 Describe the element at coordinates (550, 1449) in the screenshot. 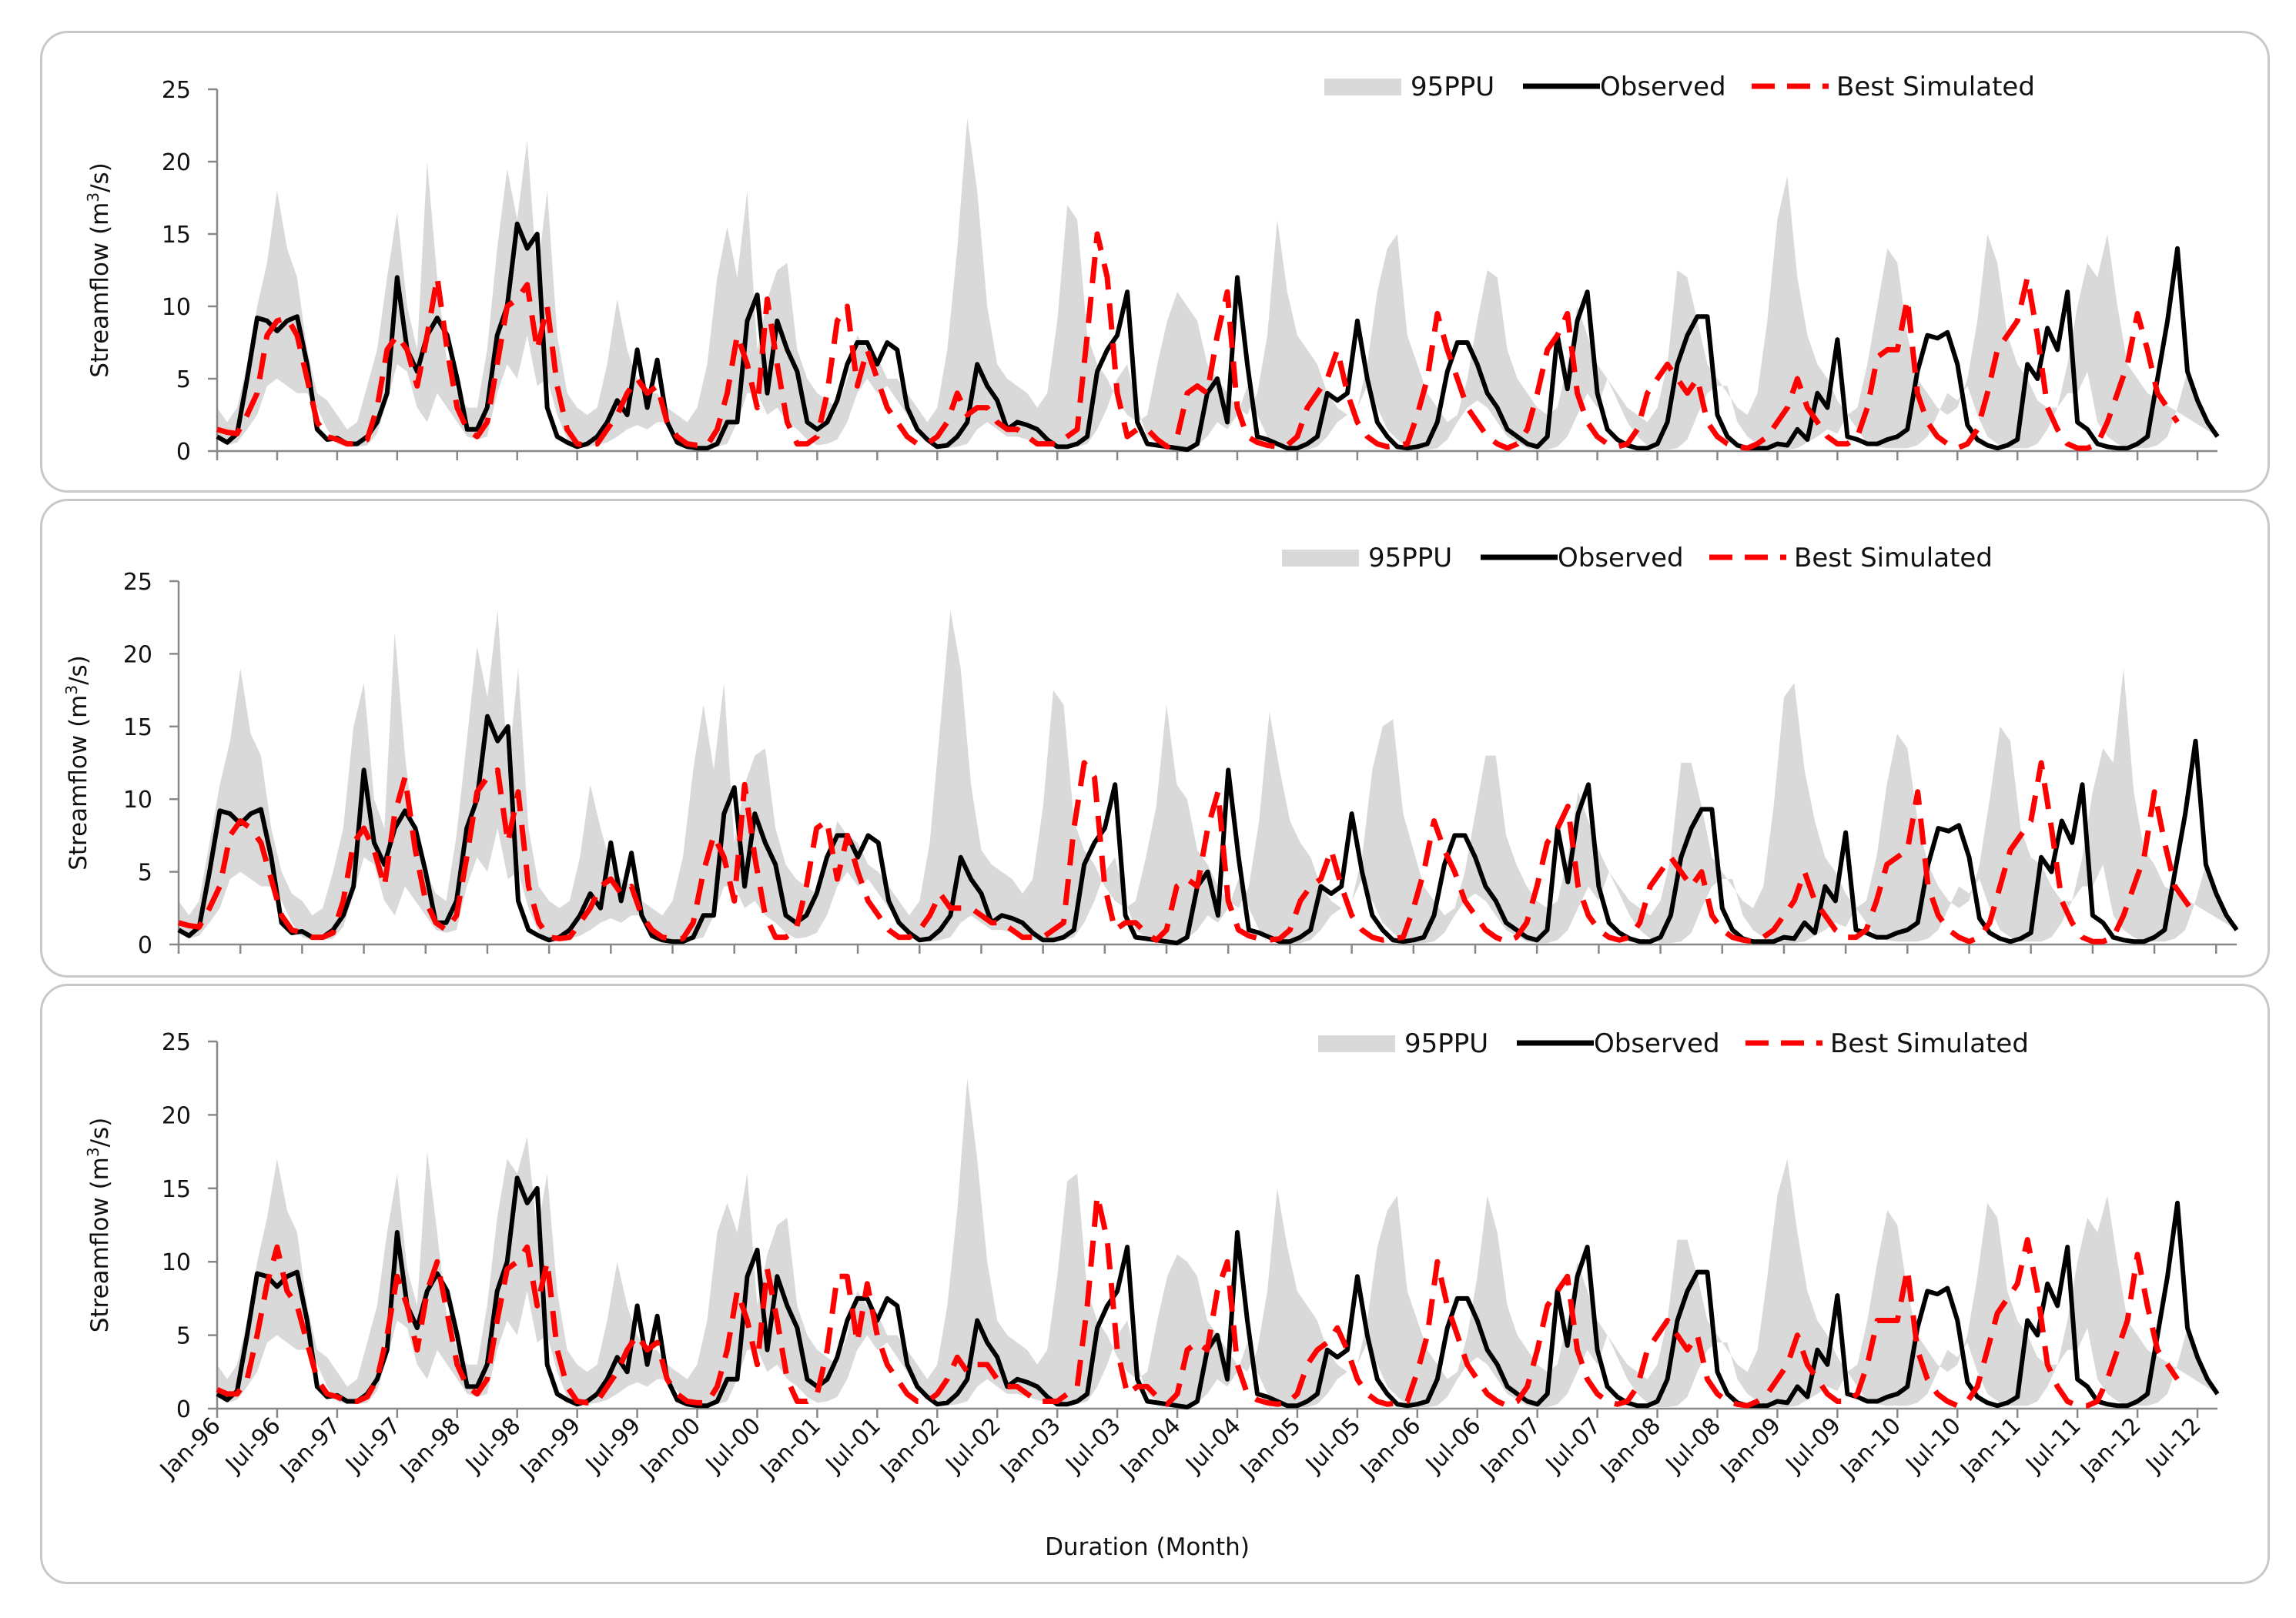

I see `x-tick-label: Jan-99` at that location.